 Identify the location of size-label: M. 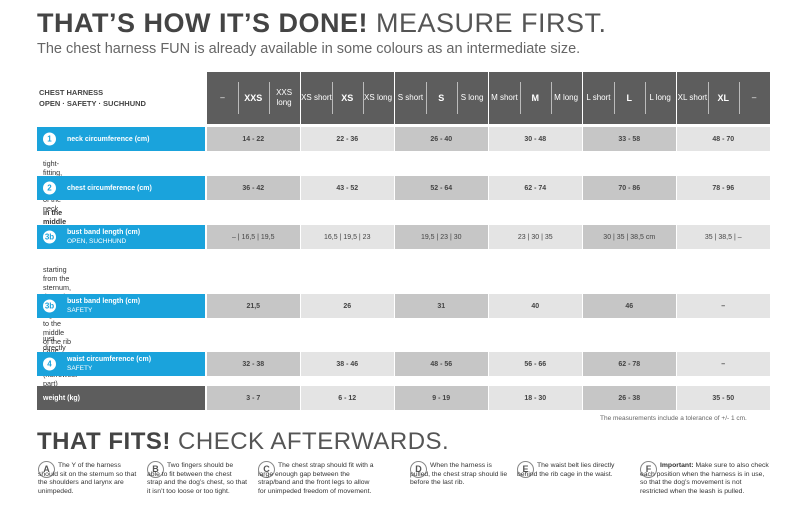
(535, 98).